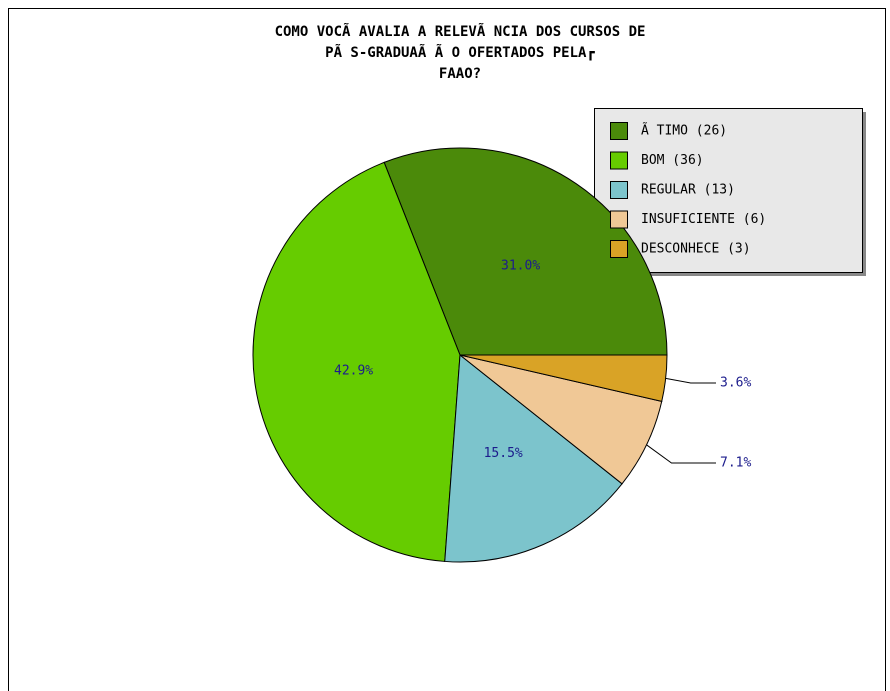 The height and width of the screenshot is (691, 890). What do you see at coordinates (520, 266) in the screenshot?
I see `data-label: 31.0%` at bounding box center [520, 266].